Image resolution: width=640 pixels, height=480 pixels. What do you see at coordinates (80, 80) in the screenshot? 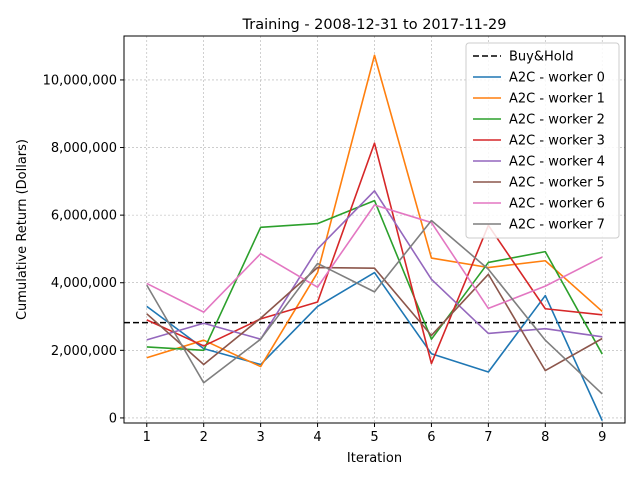
I see `y-tick-label: 10,000,000` at bounding box center [80, 80].